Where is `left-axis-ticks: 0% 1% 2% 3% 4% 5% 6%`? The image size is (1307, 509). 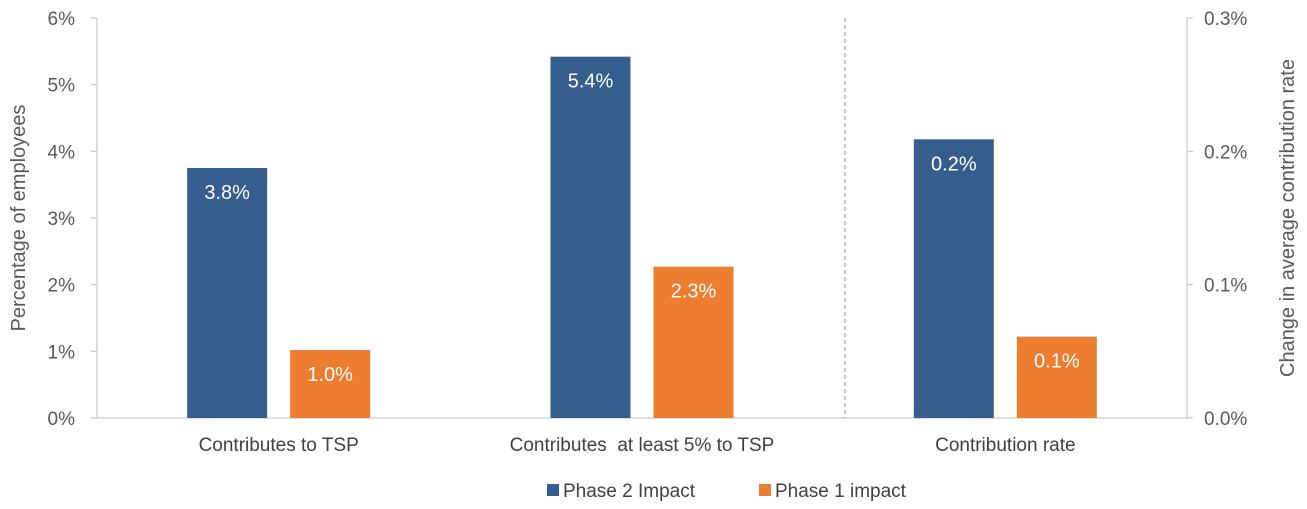 left-axis-ticks: 0% 1% 2% 3% 4% 5% 6% is located at coordinates (72, 219).